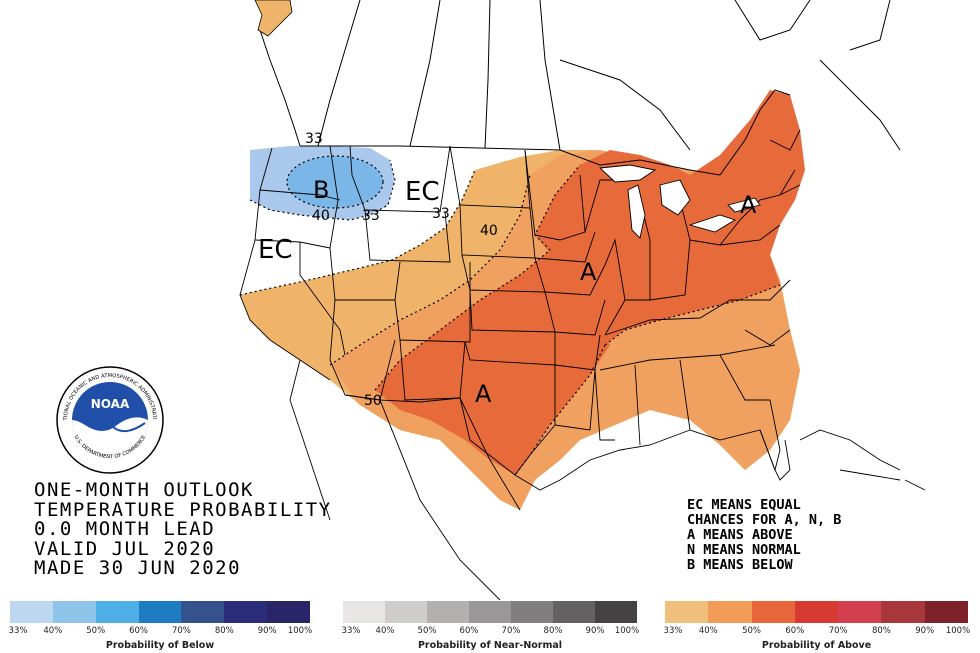 This screenshot has width=980, height=653. What do you see at coordinates (138, 568) in the screenshot?
I see `title-line-5: MADE 30 JUN 2020` at bounding box center [138, 568].